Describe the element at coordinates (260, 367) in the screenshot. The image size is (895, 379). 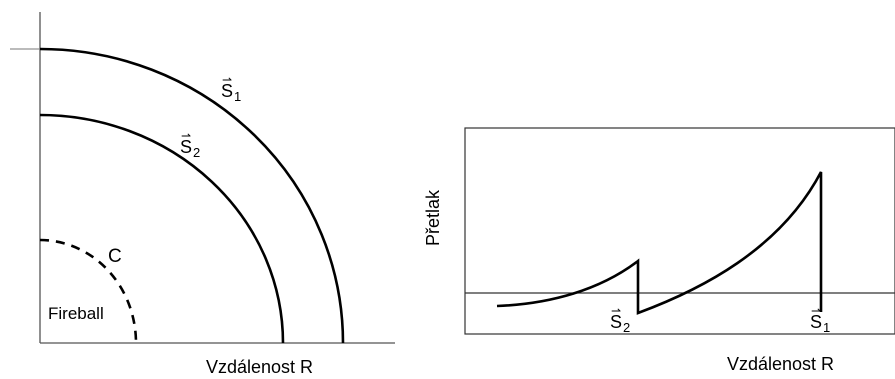
I see `left-x-axis-label: Vzdálenost R` at that location.